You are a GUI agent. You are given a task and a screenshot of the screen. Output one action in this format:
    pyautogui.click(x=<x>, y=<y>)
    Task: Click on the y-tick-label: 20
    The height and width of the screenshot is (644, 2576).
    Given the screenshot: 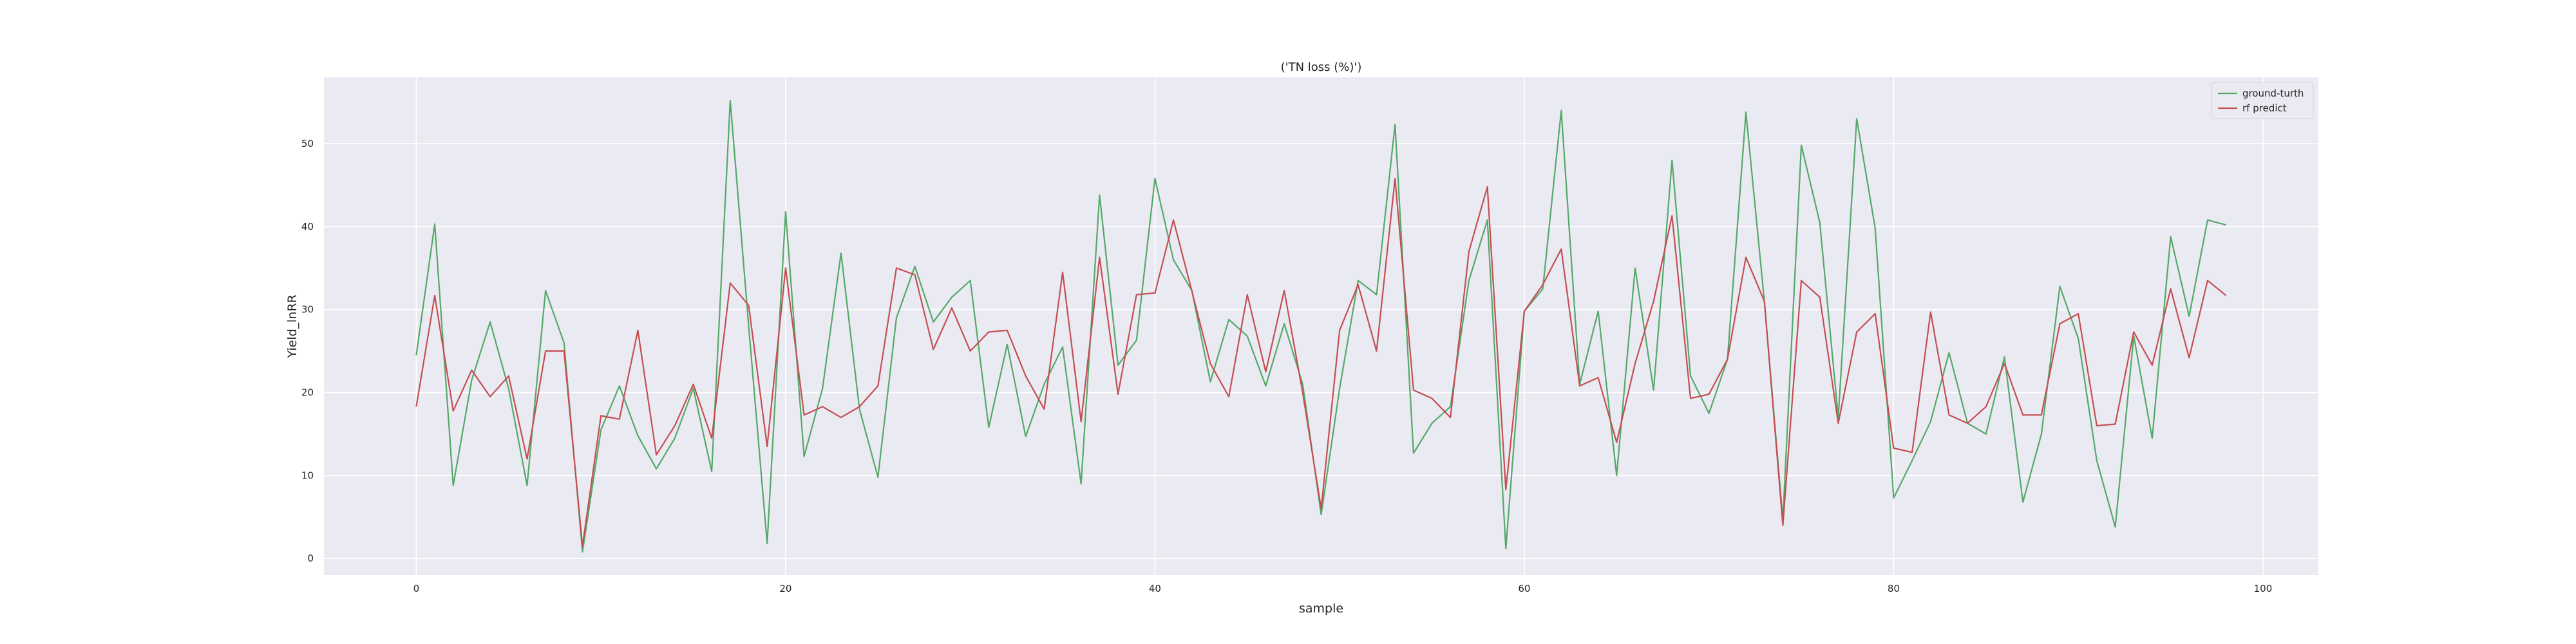 What is the action you would take?
    pyautogui.click(x=307, y=393)
    